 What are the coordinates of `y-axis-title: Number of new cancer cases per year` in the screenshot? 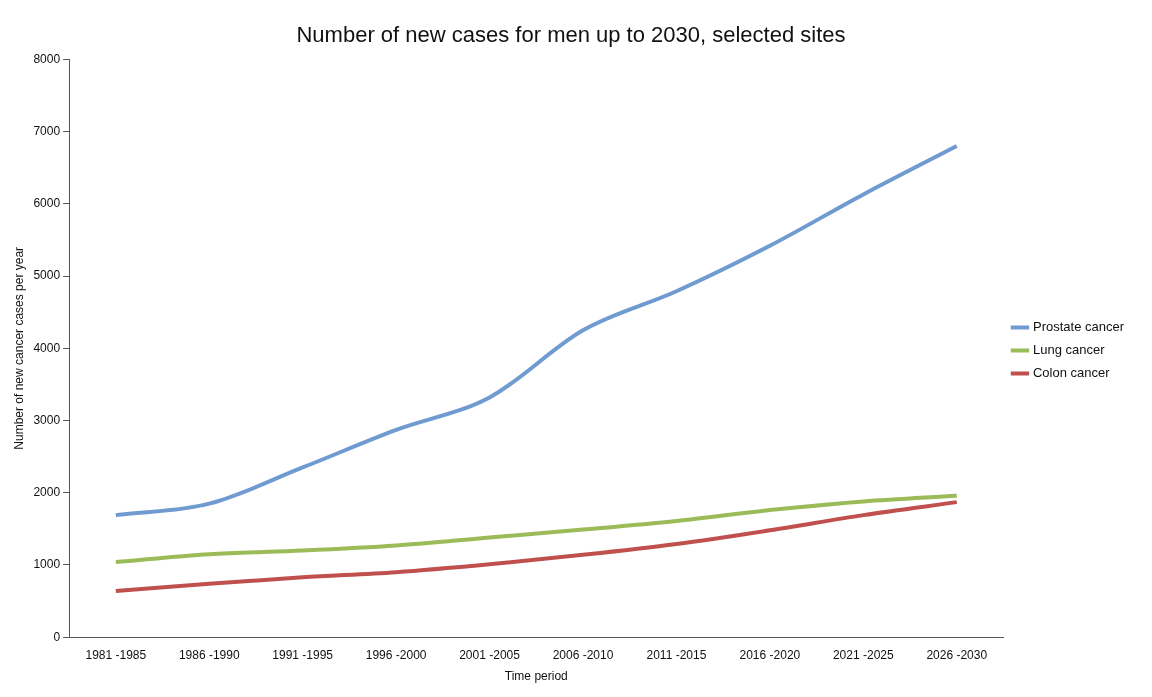 It's located at (18, 348).